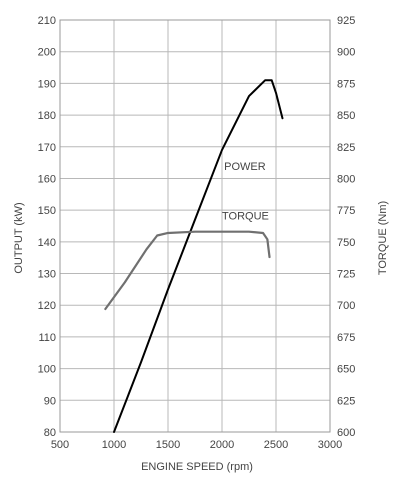 This screenshot has width=395, height=478. Describe the element at coordinates (222, 445) in the screenshot. I see `x-tick-label: 2000` at that location.